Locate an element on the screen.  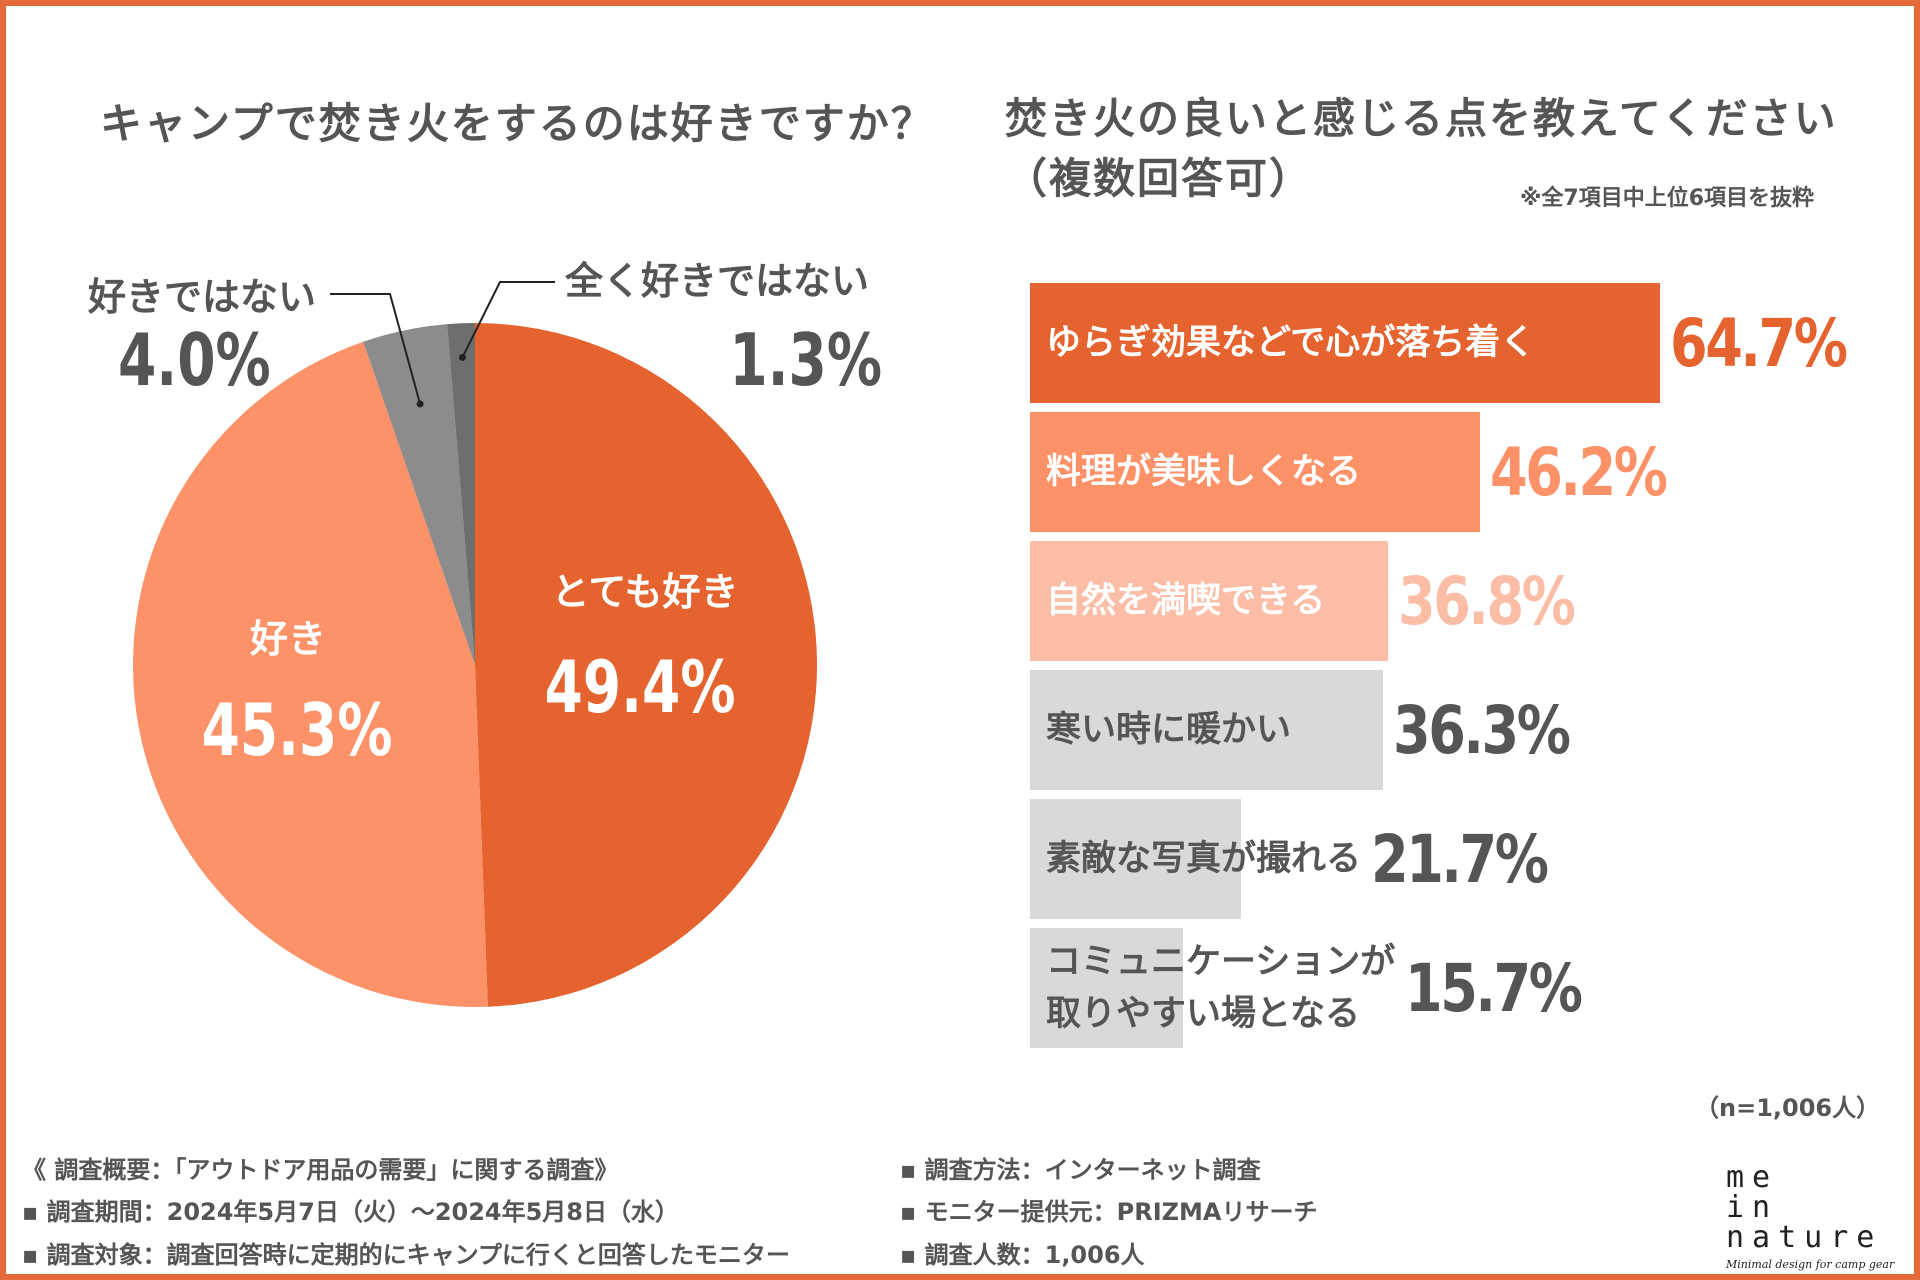
pie-label-category-1: 好き is located at coordinates (287, 639).